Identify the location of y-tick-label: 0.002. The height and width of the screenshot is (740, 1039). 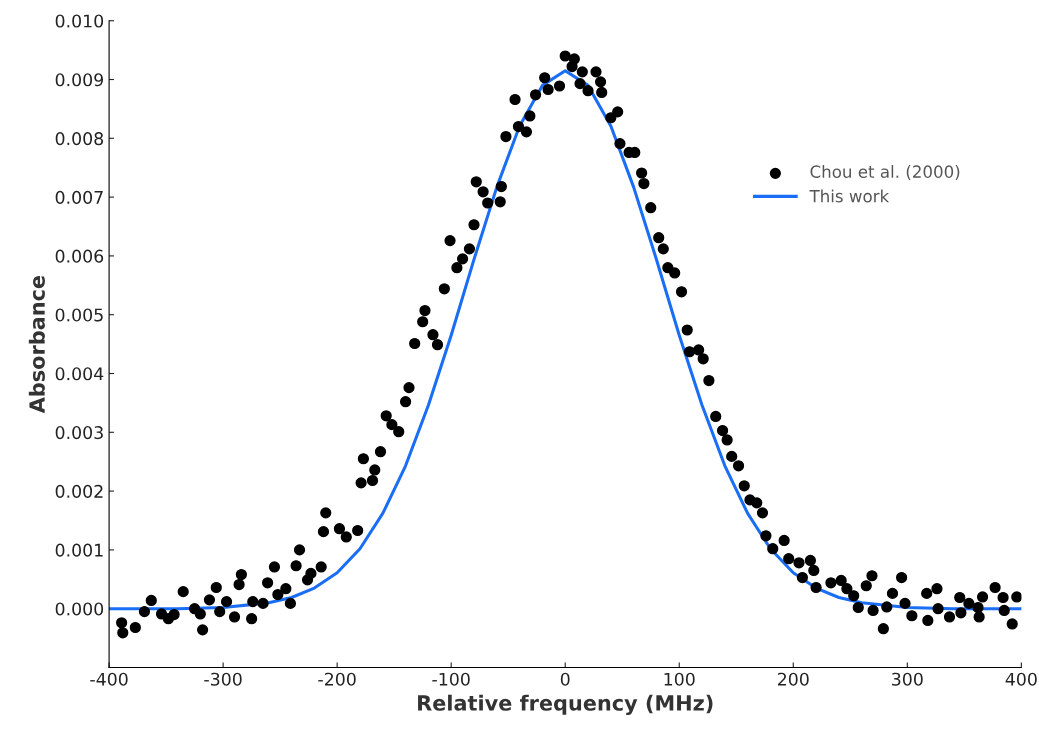
(79, 491).